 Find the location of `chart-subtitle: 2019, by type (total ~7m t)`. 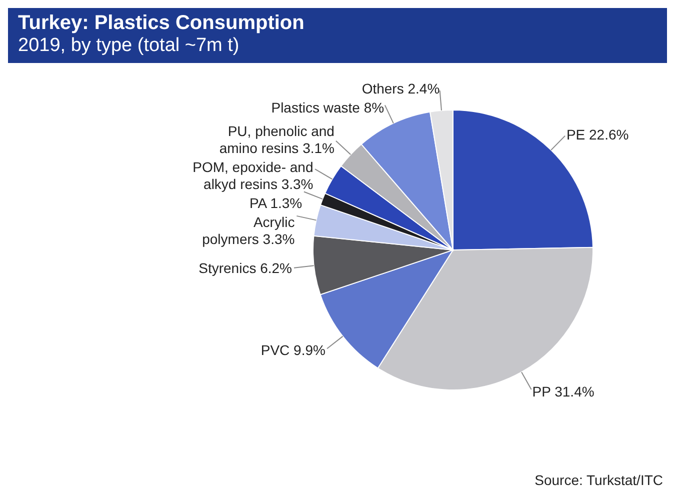

chart-subtitle: 2019, by type (total ~7m t) is located at coordinates (129, 46).